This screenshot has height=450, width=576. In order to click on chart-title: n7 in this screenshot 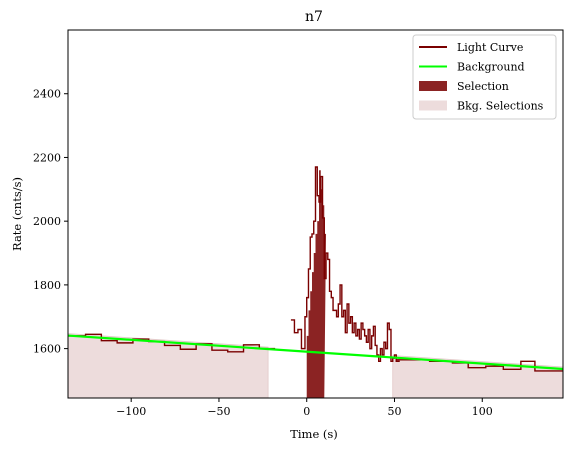, I will do `click(314, 17)`.